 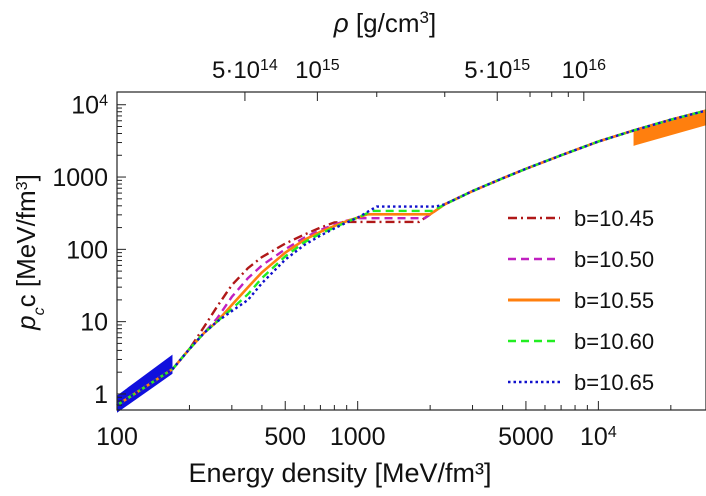 What do you see at coordinates (497, 71) in the screenshot?
I see `top-tick-label: 5·10¹⁵` at bounding box center [497, 71].